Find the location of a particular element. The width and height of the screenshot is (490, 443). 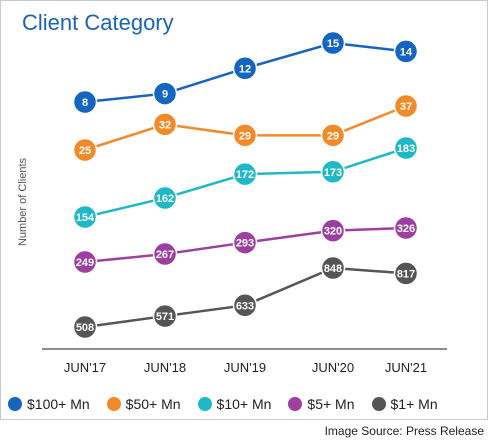

data-label: 633 is located at coordinates (245, 306).